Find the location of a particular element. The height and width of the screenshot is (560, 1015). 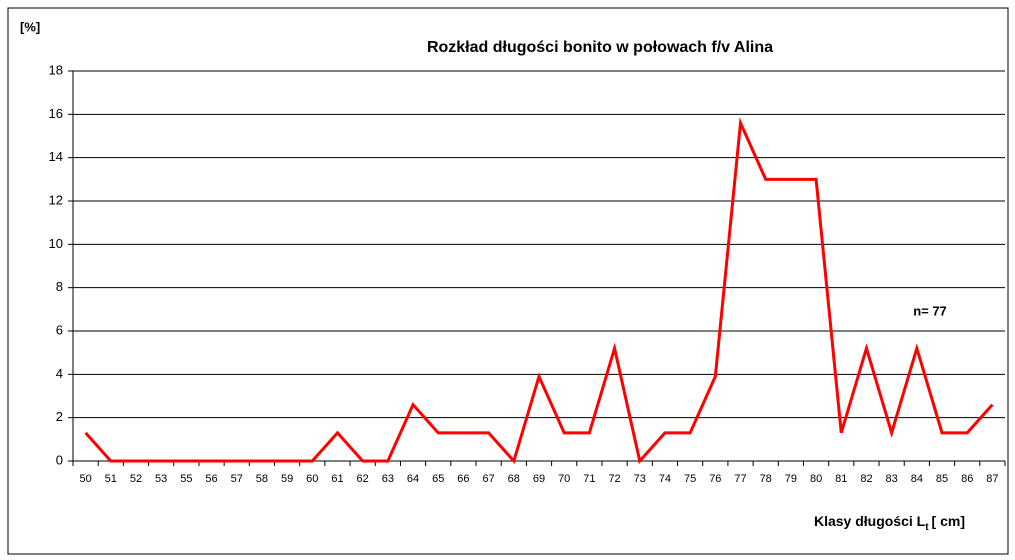

x-tick-label: 69 is located at coordinates (539, 479).